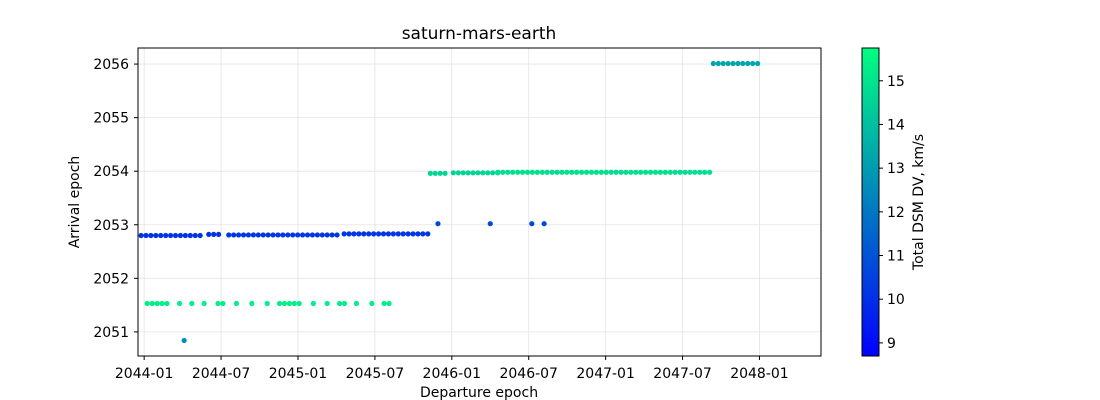 The width and height of the screenshot is (1100, 400). What do you see at coordinates (111, 119) in the screenshot?
I see `y-tick-label: 2055` at bounding box center [111, 119].